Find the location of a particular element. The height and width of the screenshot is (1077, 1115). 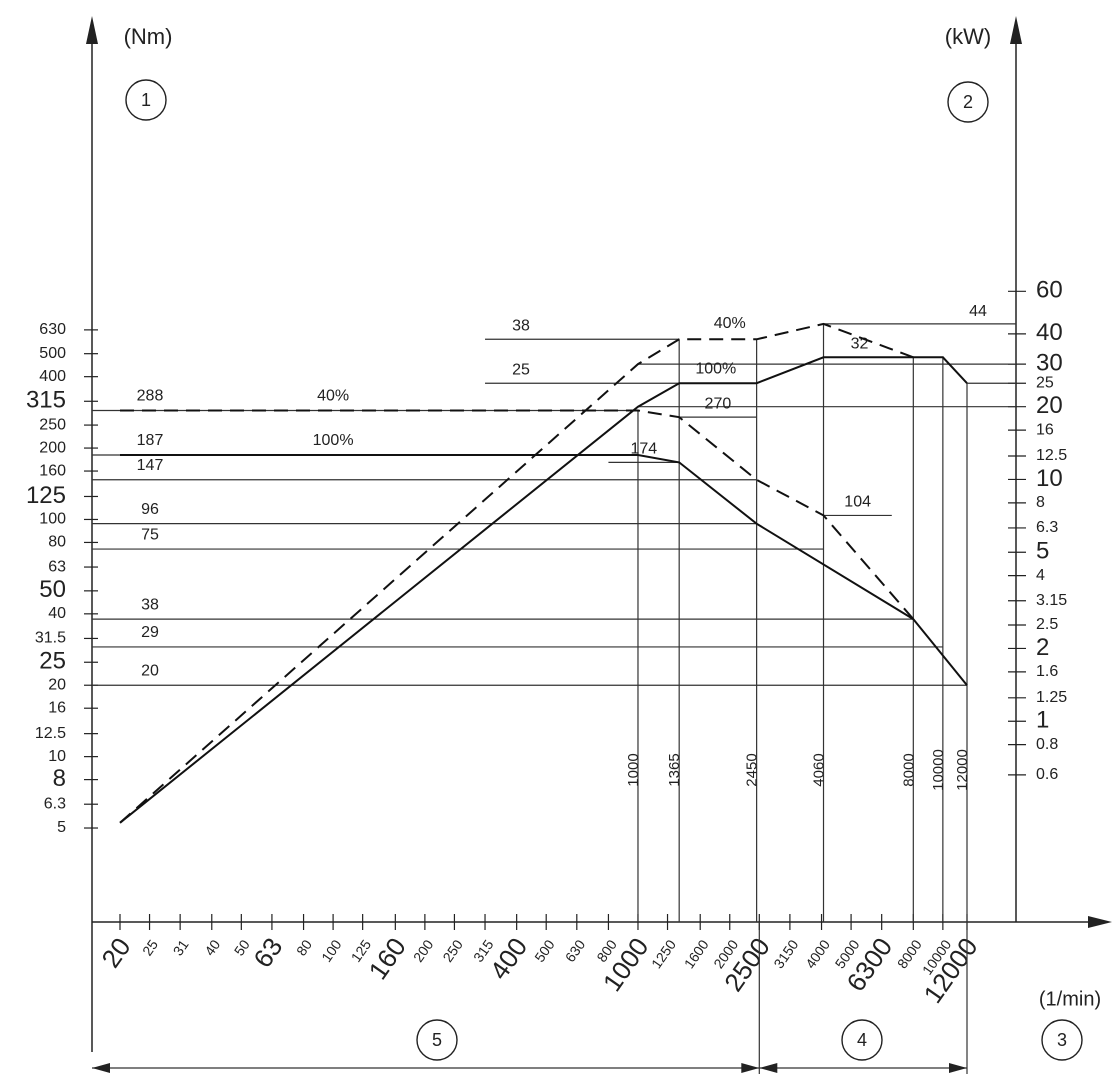

right-tick-label: 20 is located at coordinates (1049, 405).